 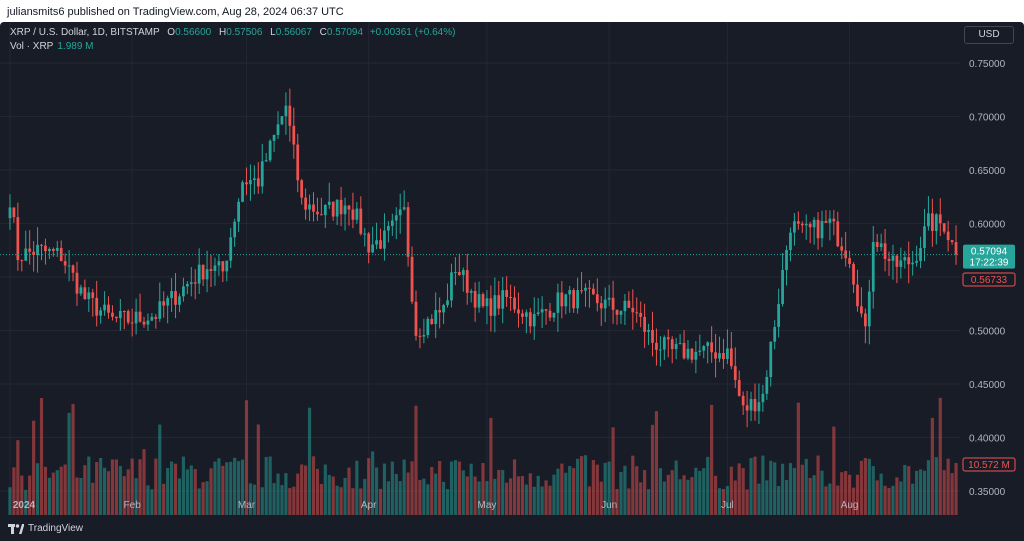 I want to click on currency-button: USD, so click(x=989, y=35).